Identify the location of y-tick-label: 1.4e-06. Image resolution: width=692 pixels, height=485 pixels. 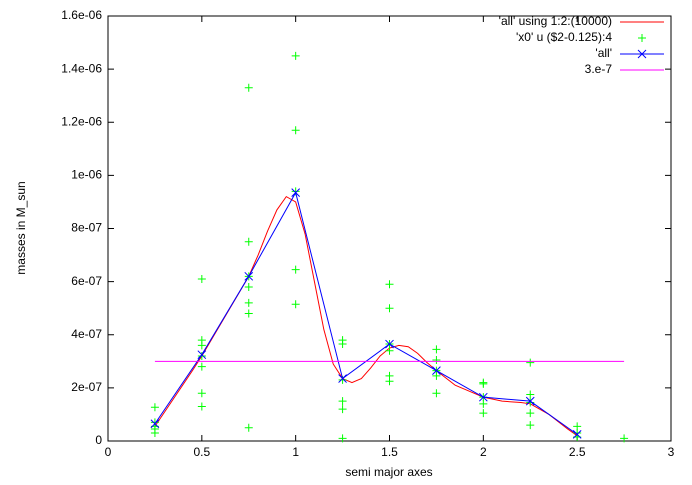
(81, 68).